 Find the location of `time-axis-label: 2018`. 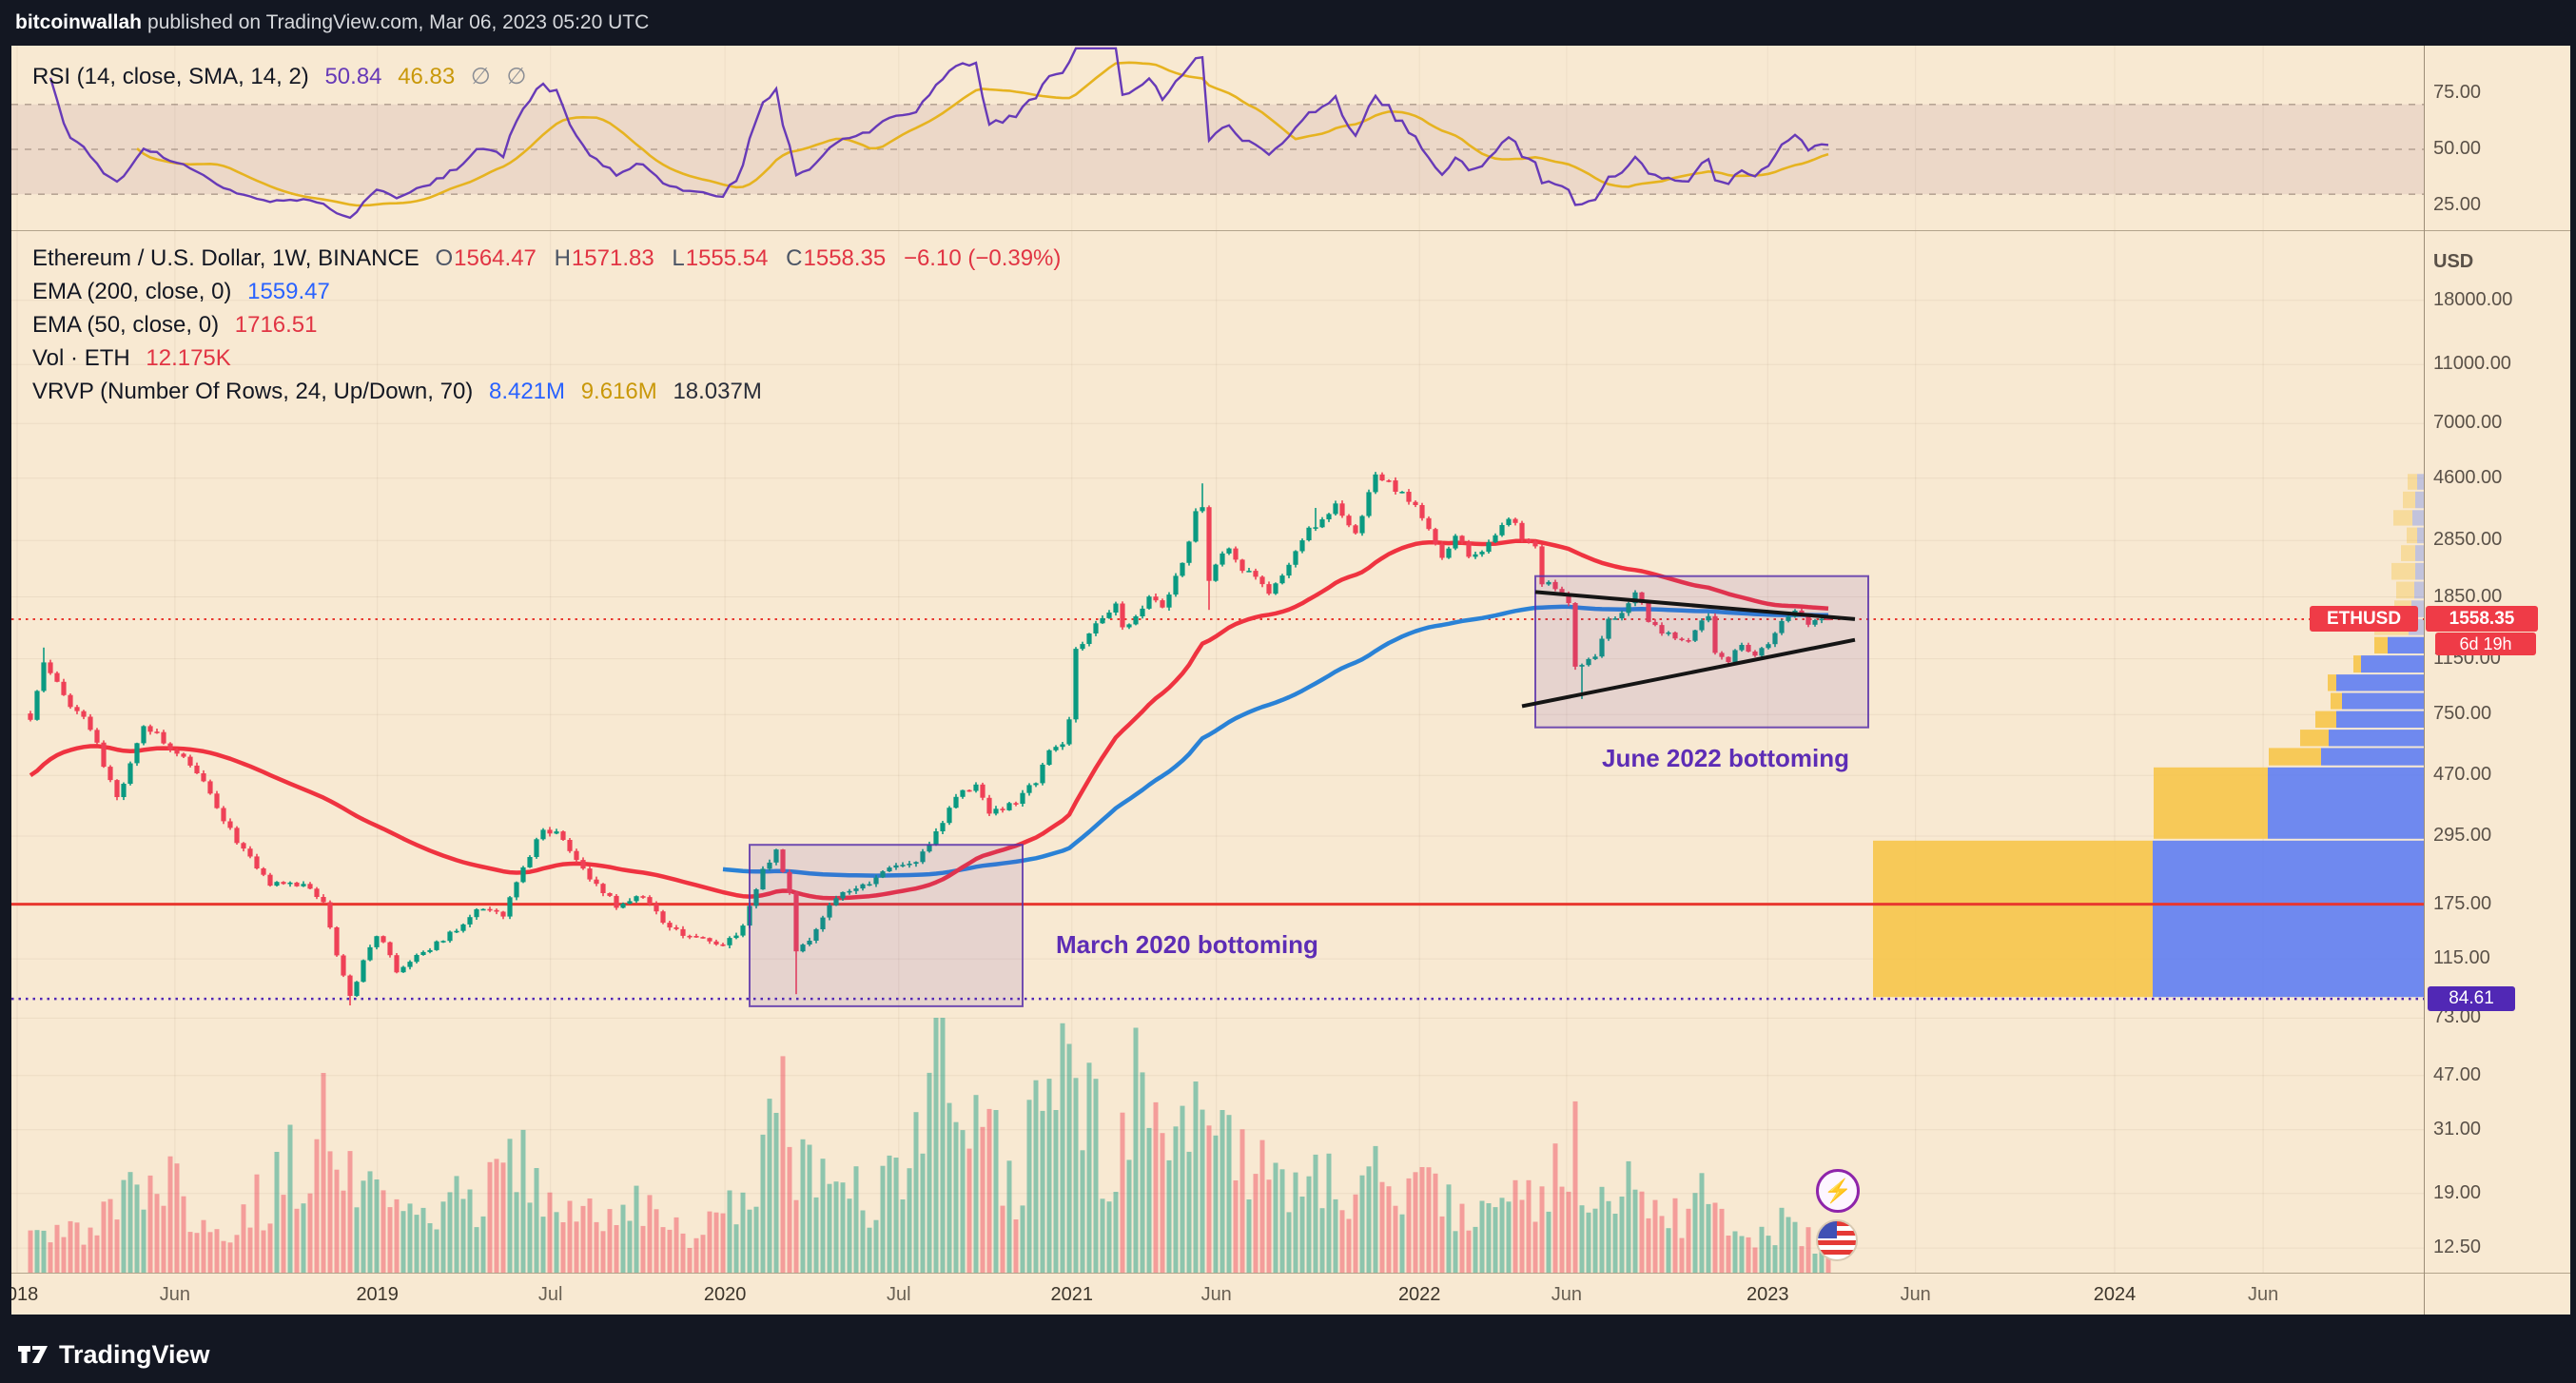

time-axis-label: 2018 is located at coordinates (25, 1294).